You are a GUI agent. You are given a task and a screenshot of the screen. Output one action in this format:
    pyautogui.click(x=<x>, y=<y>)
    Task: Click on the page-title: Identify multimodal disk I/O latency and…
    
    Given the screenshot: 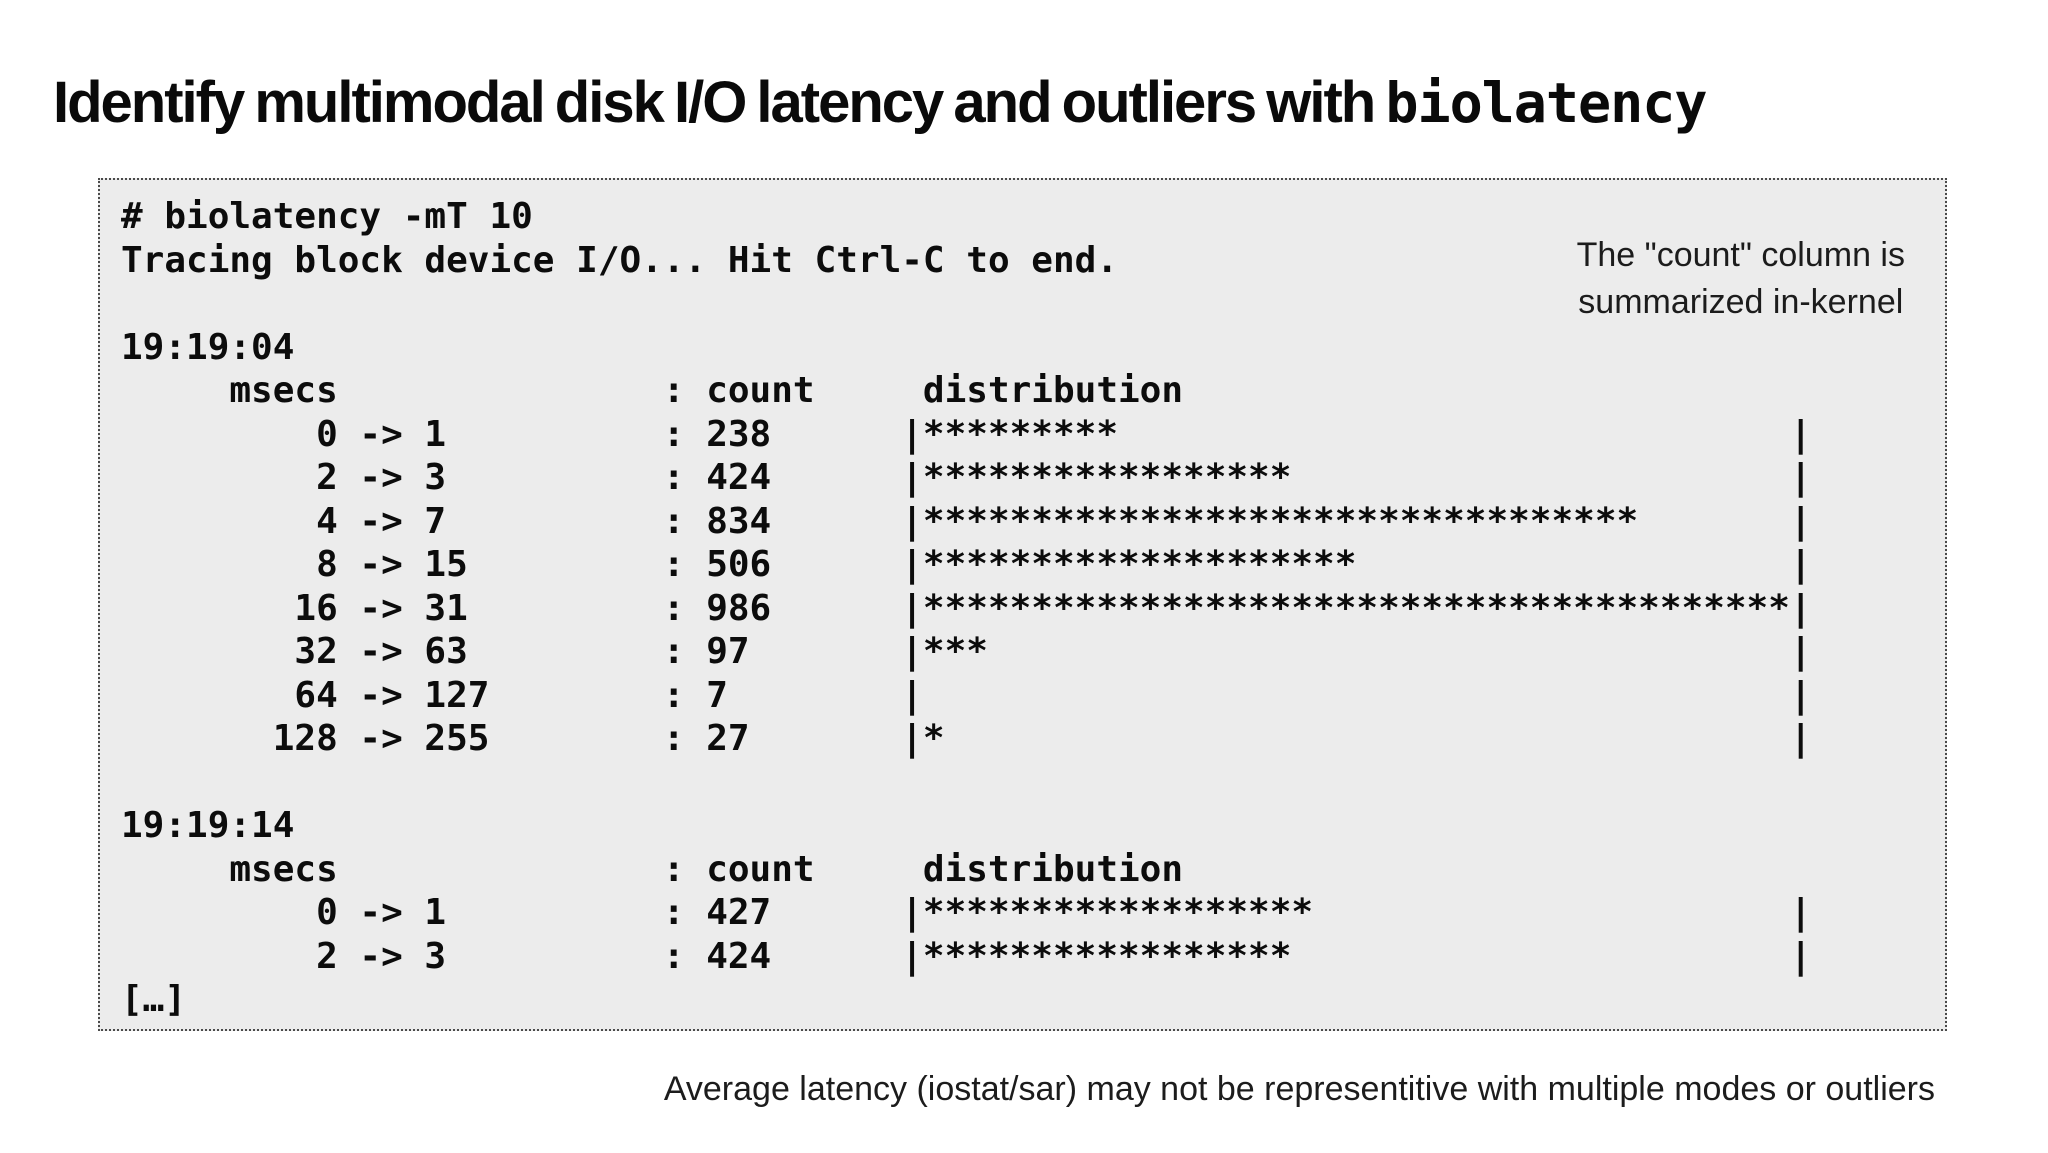 What is the action you would take?
    pyautogui.click(x=880, y=102)
    